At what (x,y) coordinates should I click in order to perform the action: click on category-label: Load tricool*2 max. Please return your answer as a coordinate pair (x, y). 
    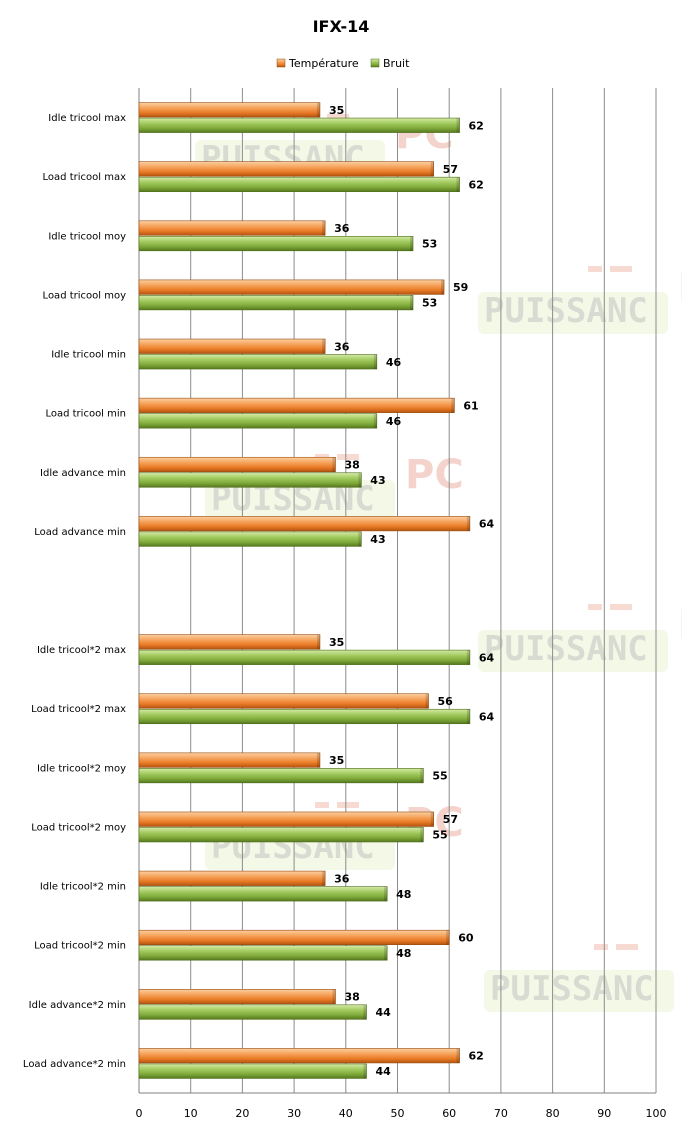
    Looking at the image, I should click on (78, 709).